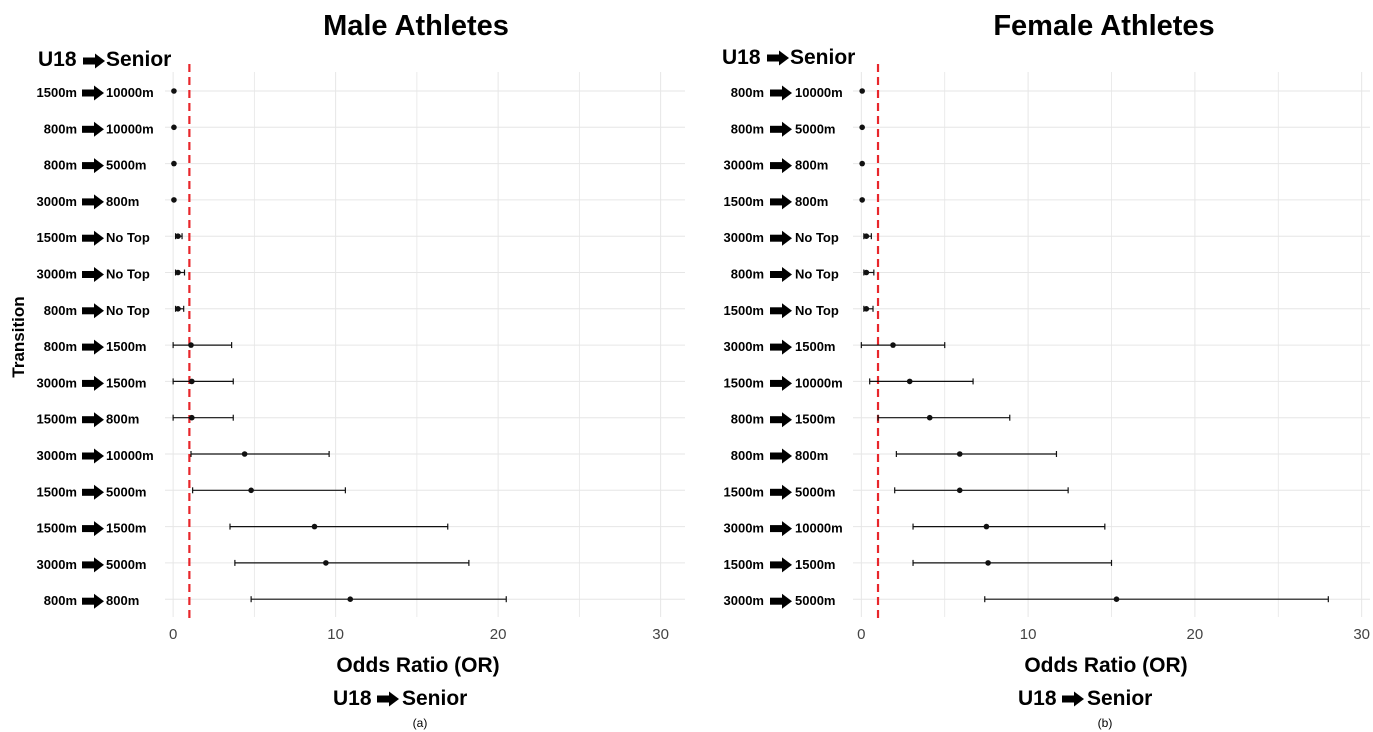 Image resolution: width=1373 pixels, height=732 pixels. What do you see at coordinates (1085, 698) in the screenshot?
I see `x-axis-sublabel-female: U18 Senior` at bounding box center [1085, 698].